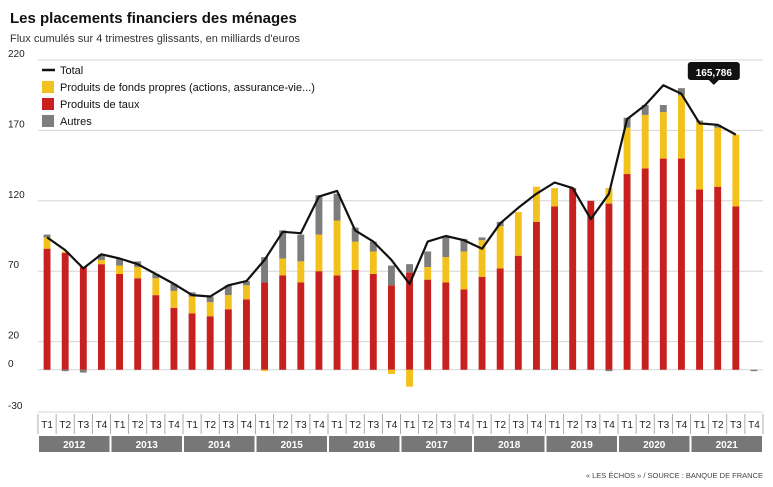 The image size is (773, 487). I want to click on year-label: 2012, so click(74, 445).